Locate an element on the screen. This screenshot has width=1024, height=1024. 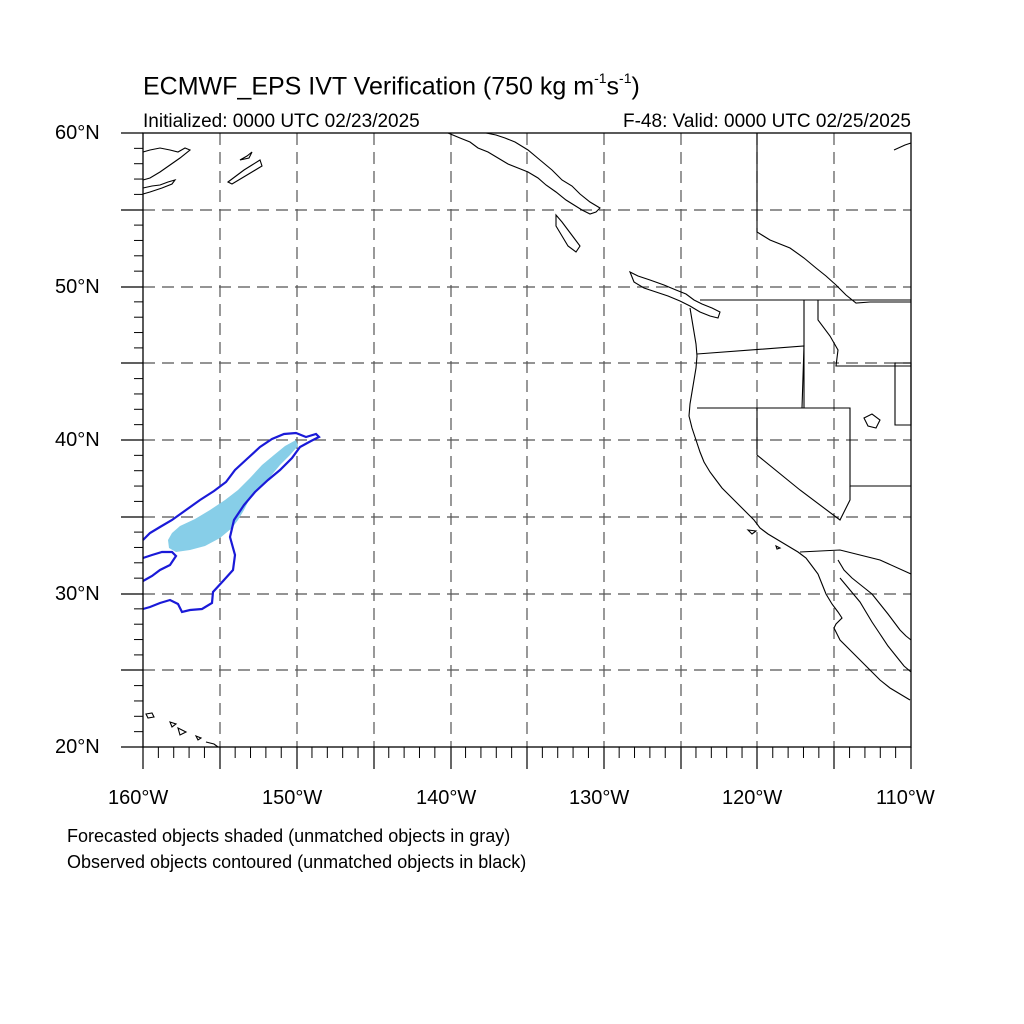
lon-label-130w: 130°W is located at coordinates (599, 798).